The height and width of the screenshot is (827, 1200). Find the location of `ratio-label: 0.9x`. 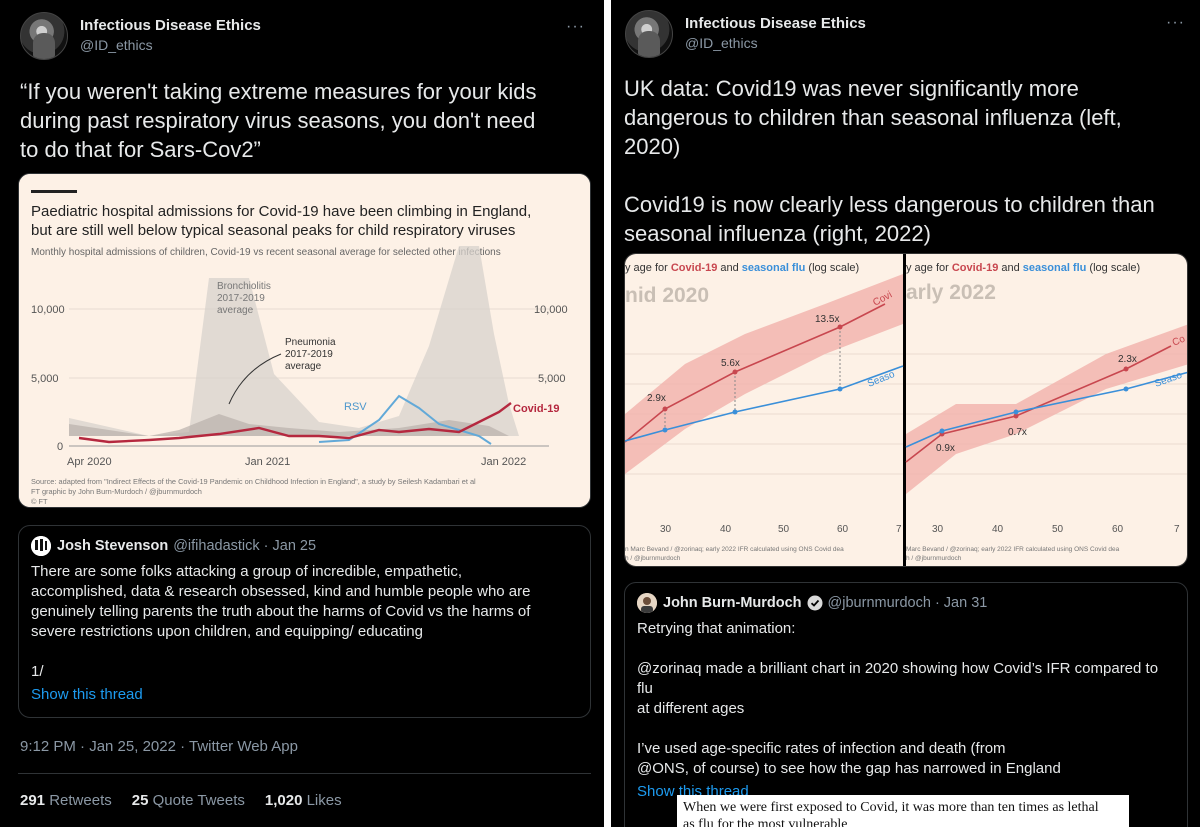

ratio-label: 0.9x is located at coordinates (945, 448).